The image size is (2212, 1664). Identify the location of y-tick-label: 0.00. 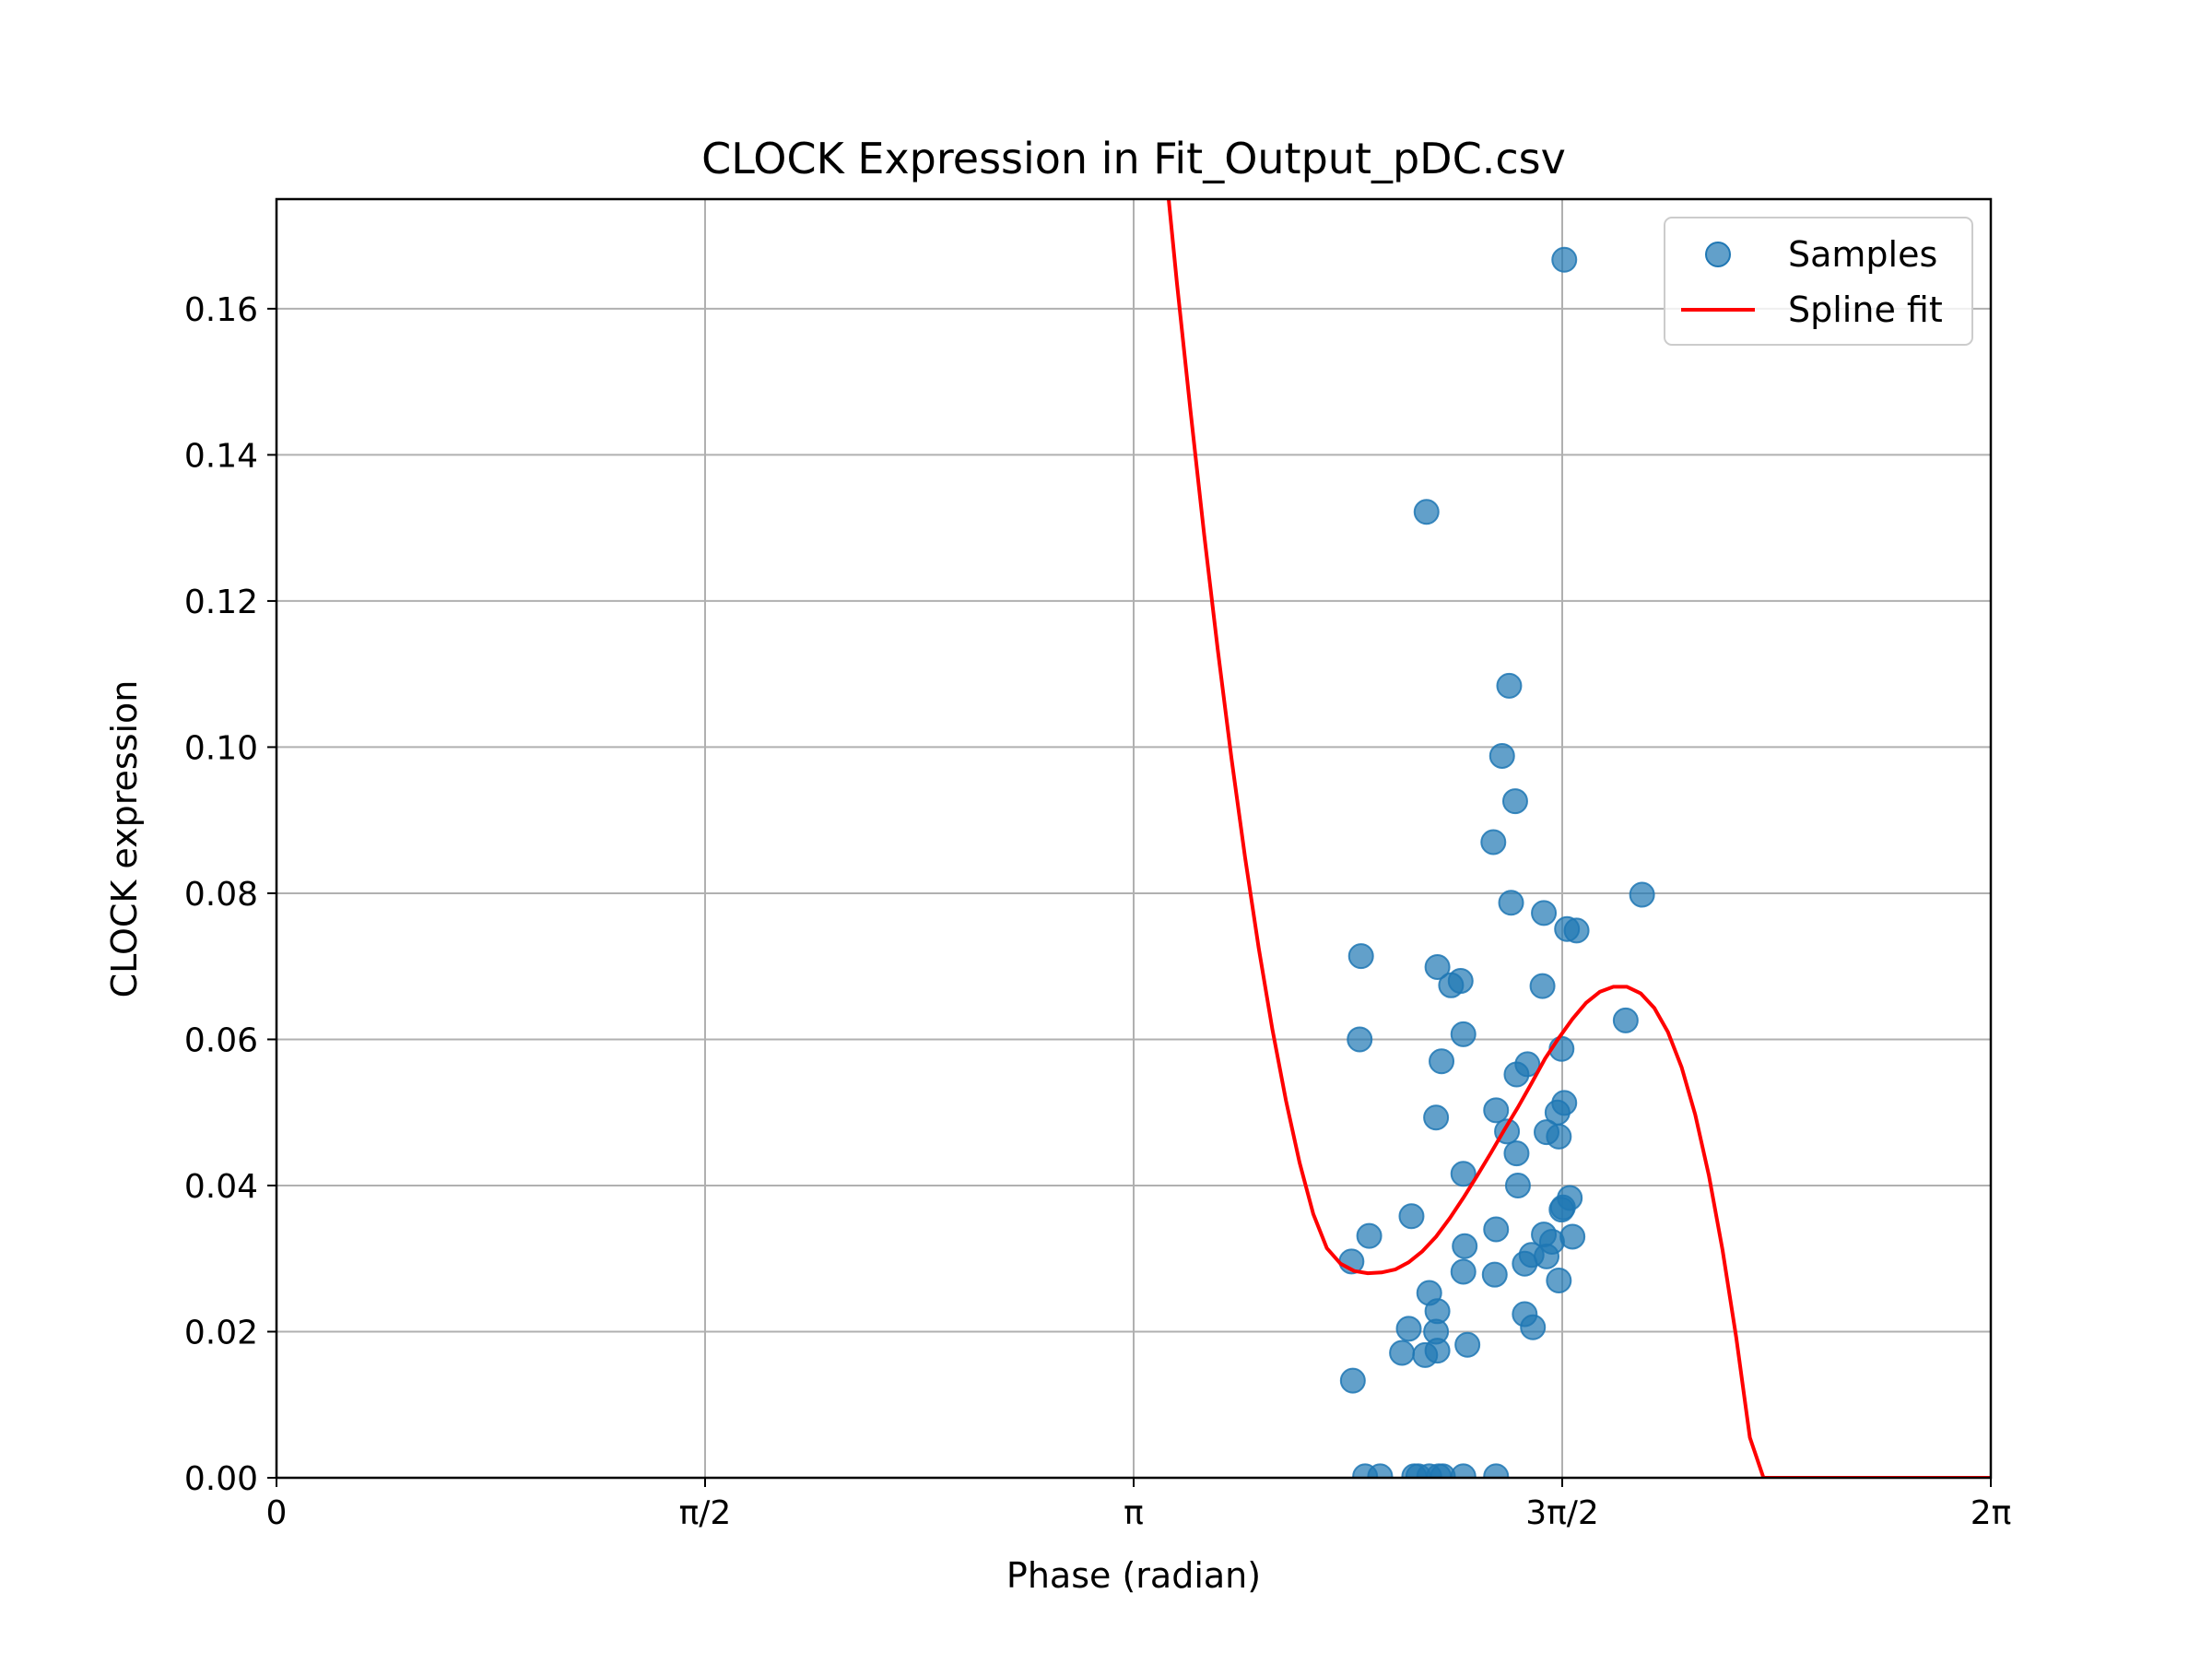
(221, 1479).